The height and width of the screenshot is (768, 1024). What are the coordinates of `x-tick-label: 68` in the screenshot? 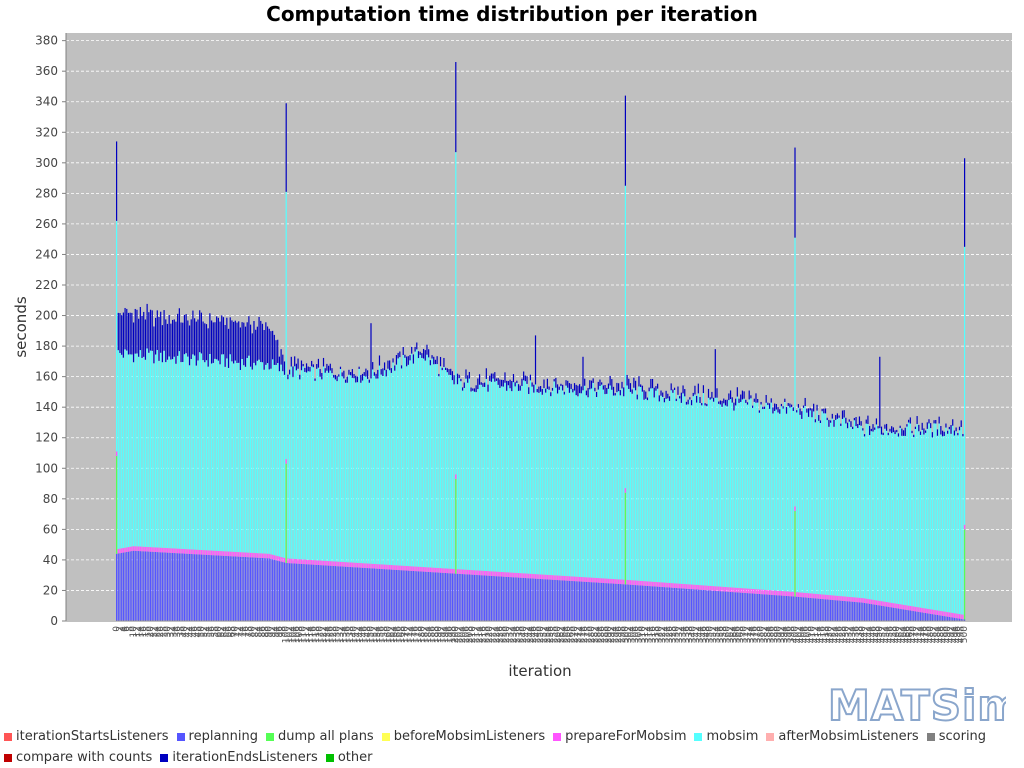 It's located at (232, 632).